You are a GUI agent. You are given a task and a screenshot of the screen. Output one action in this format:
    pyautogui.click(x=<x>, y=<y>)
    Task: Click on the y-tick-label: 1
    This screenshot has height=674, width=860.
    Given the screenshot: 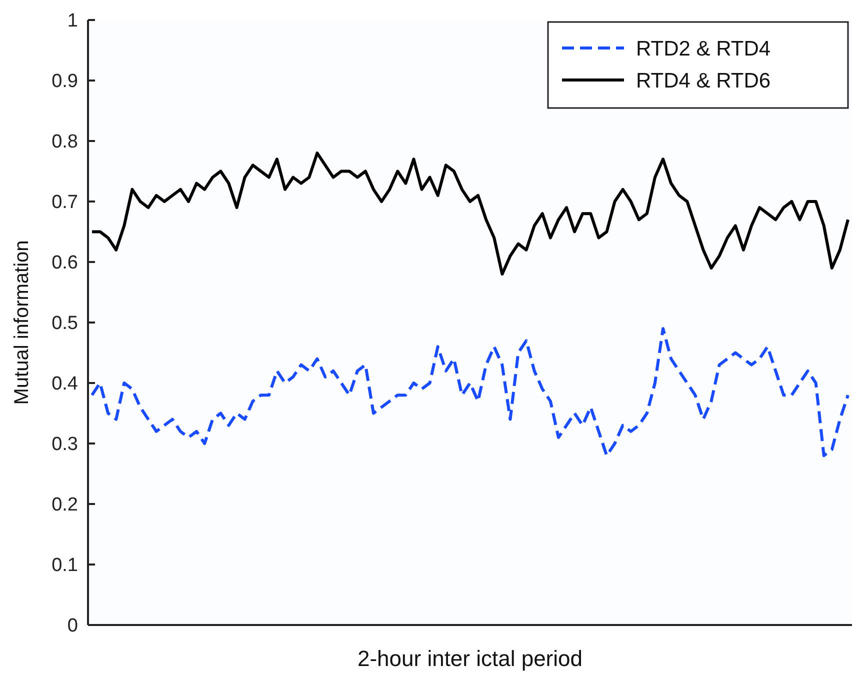 What is the action you would take?
    pyautogui.click(x=72, y=21)
    